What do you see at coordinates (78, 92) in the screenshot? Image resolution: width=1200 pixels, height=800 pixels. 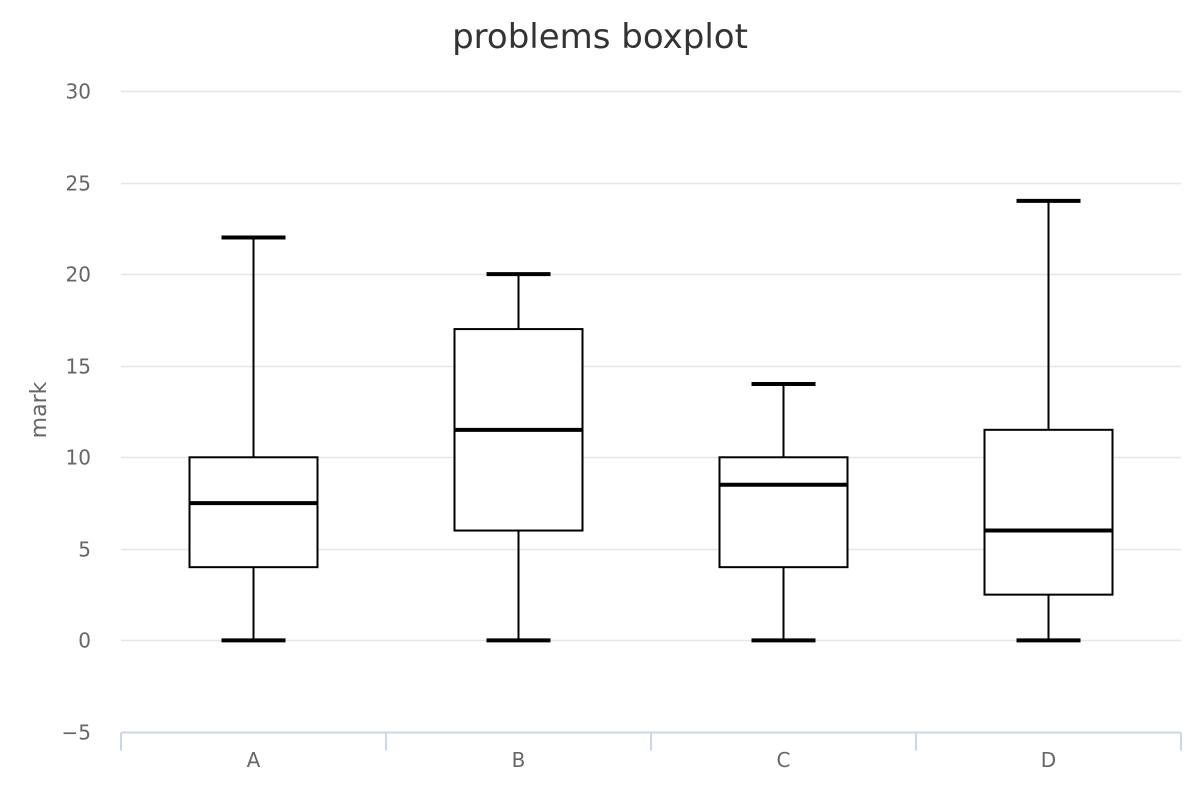 I see `y-tick-label-7: 30` at bounding box center [78, 92].